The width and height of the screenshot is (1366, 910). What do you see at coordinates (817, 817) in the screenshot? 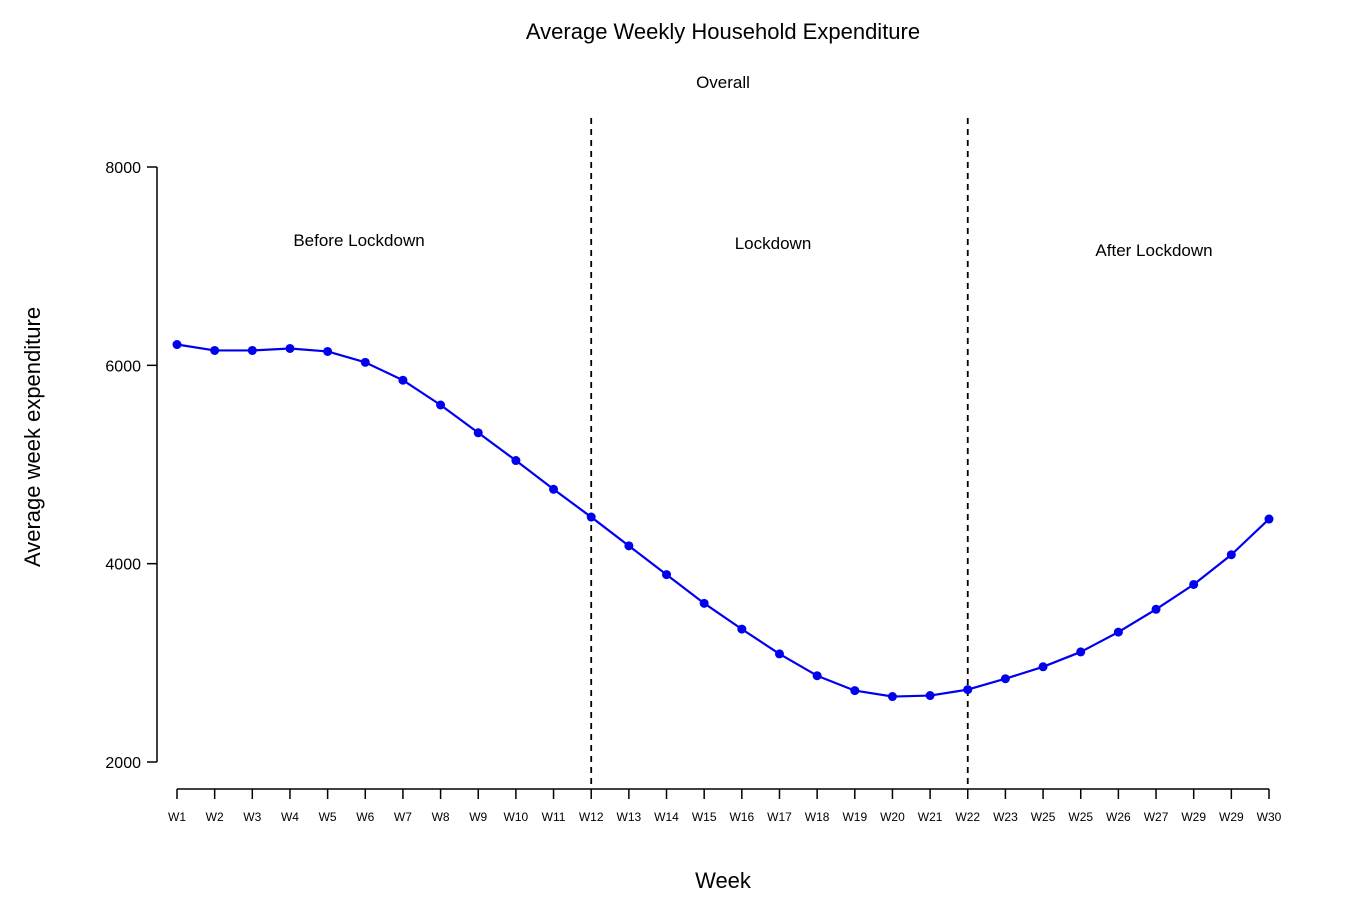
I see `x-tick-label: W18` at bounding box center [817, 817].